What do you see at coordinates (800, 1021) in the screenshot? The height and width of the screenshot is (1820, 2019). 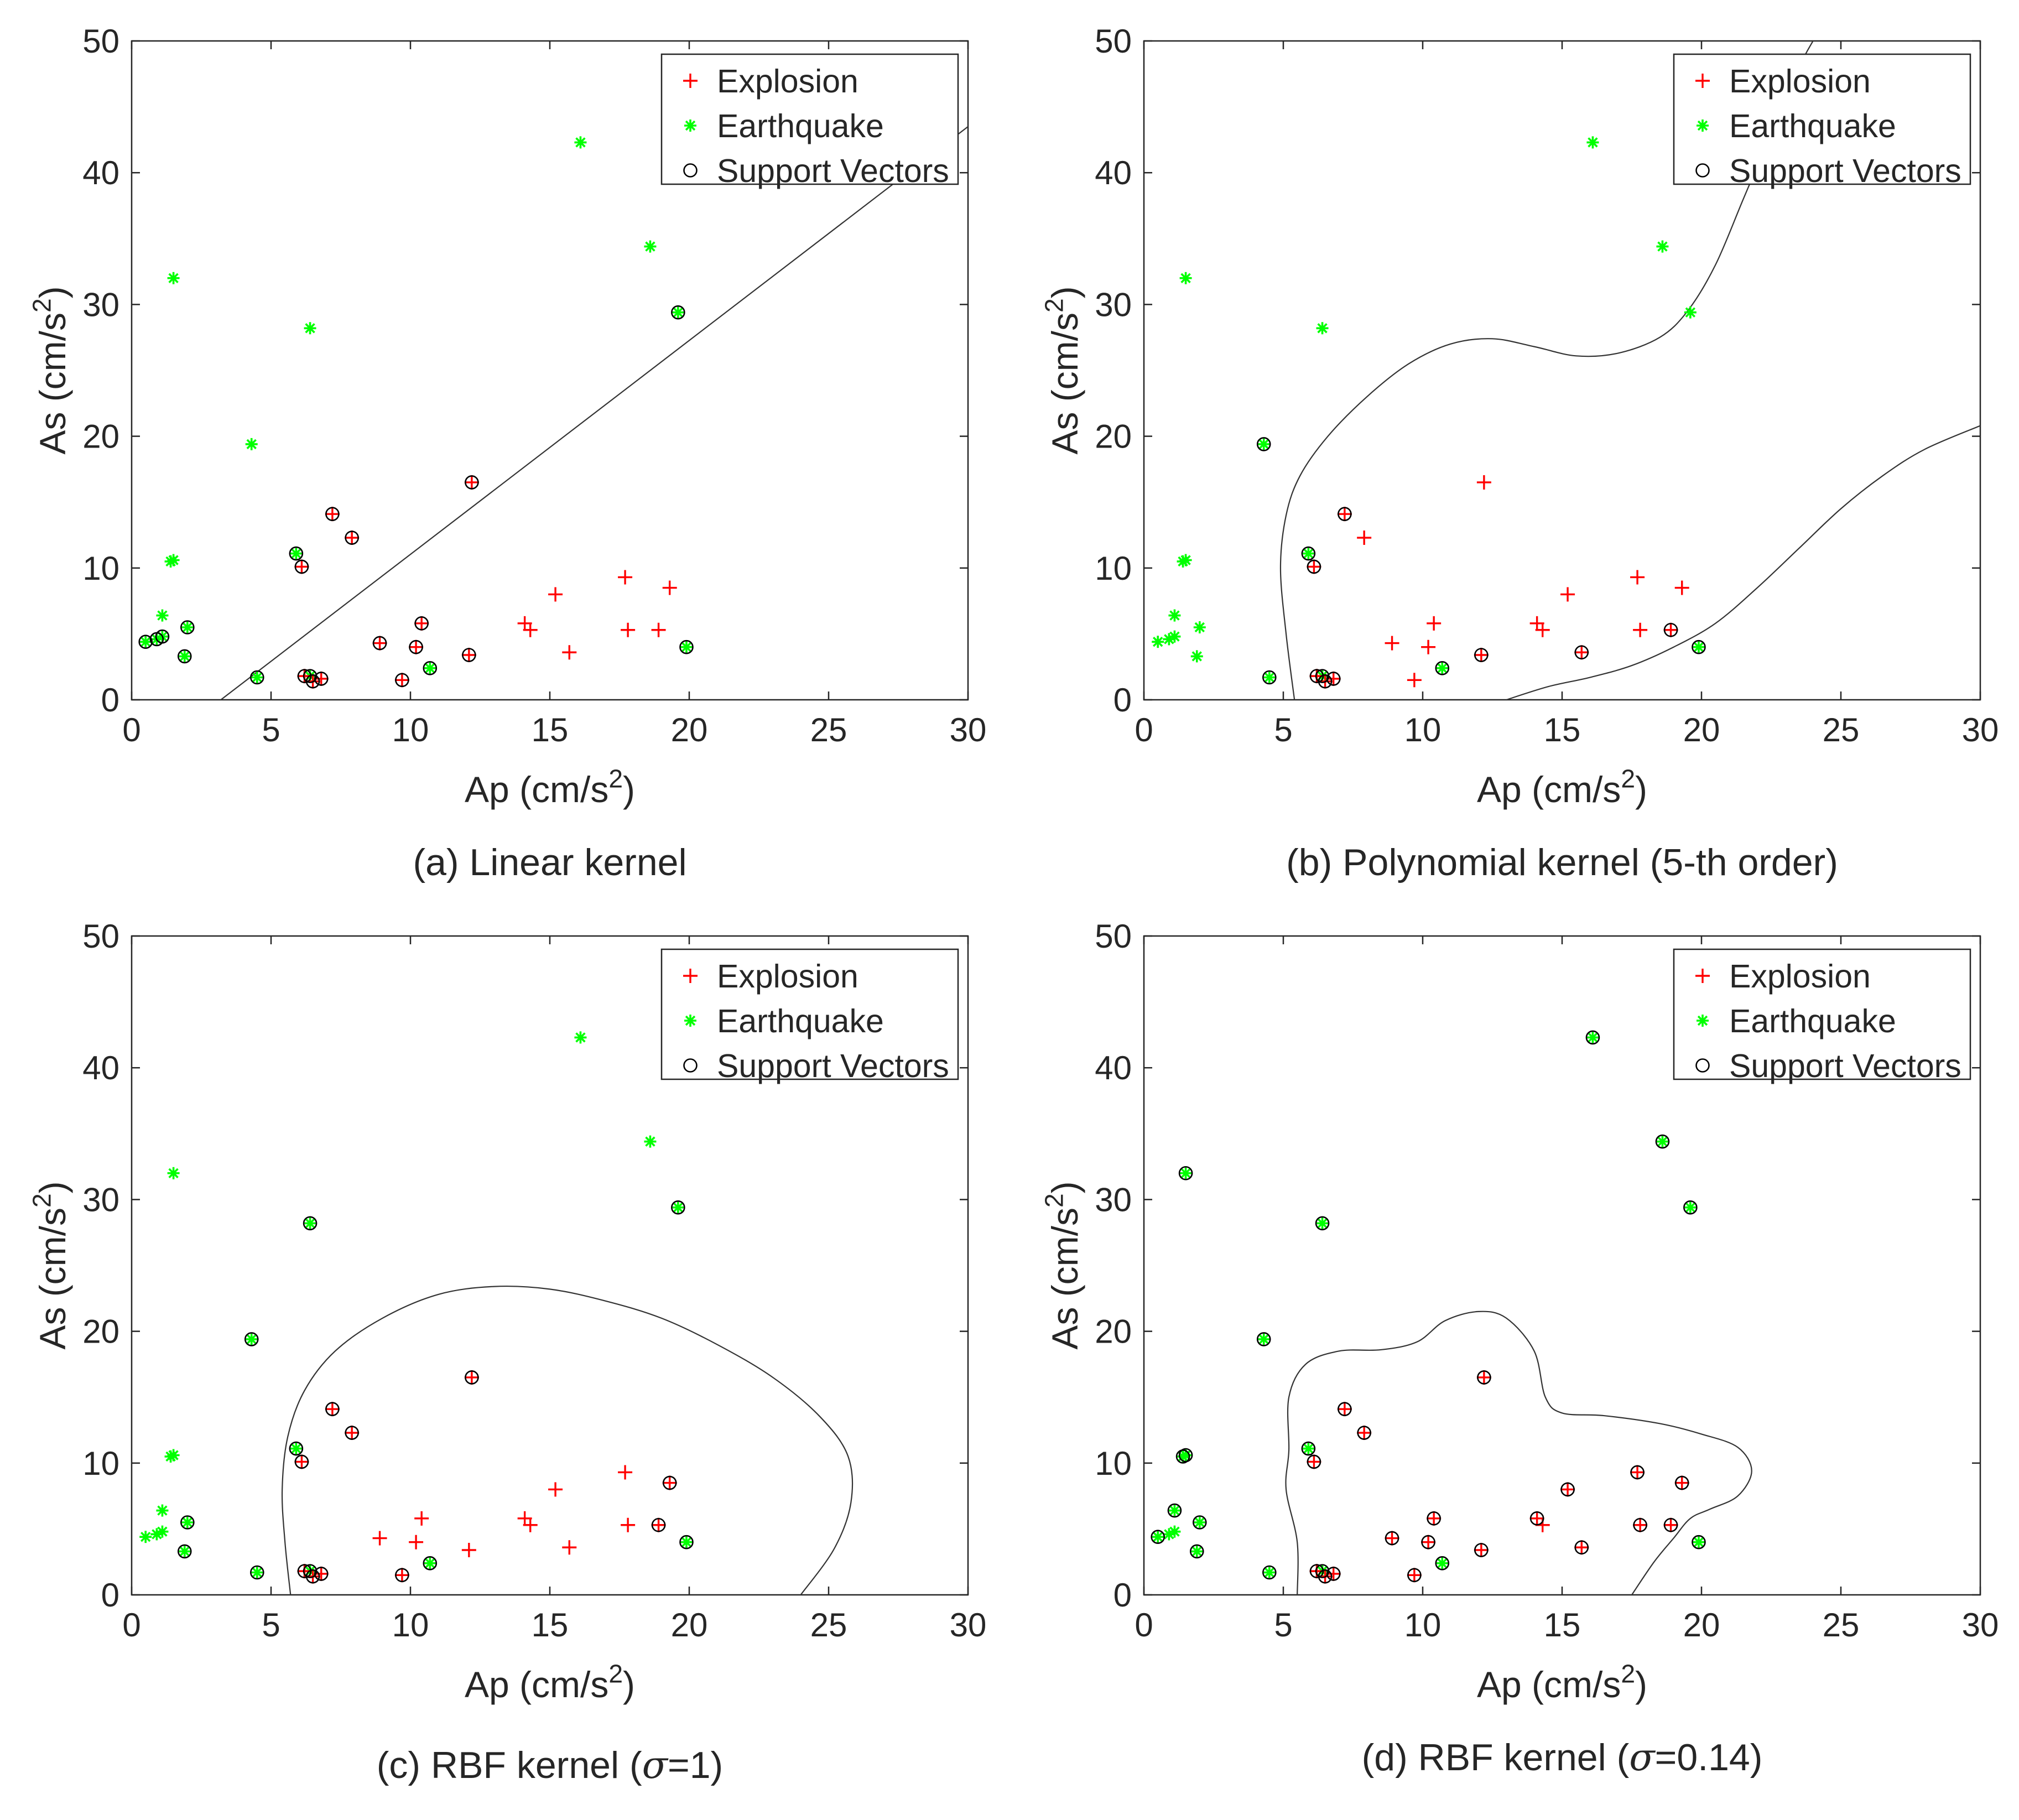 I see `legend-label: Earthquake` at bounding box center [800, 1021].